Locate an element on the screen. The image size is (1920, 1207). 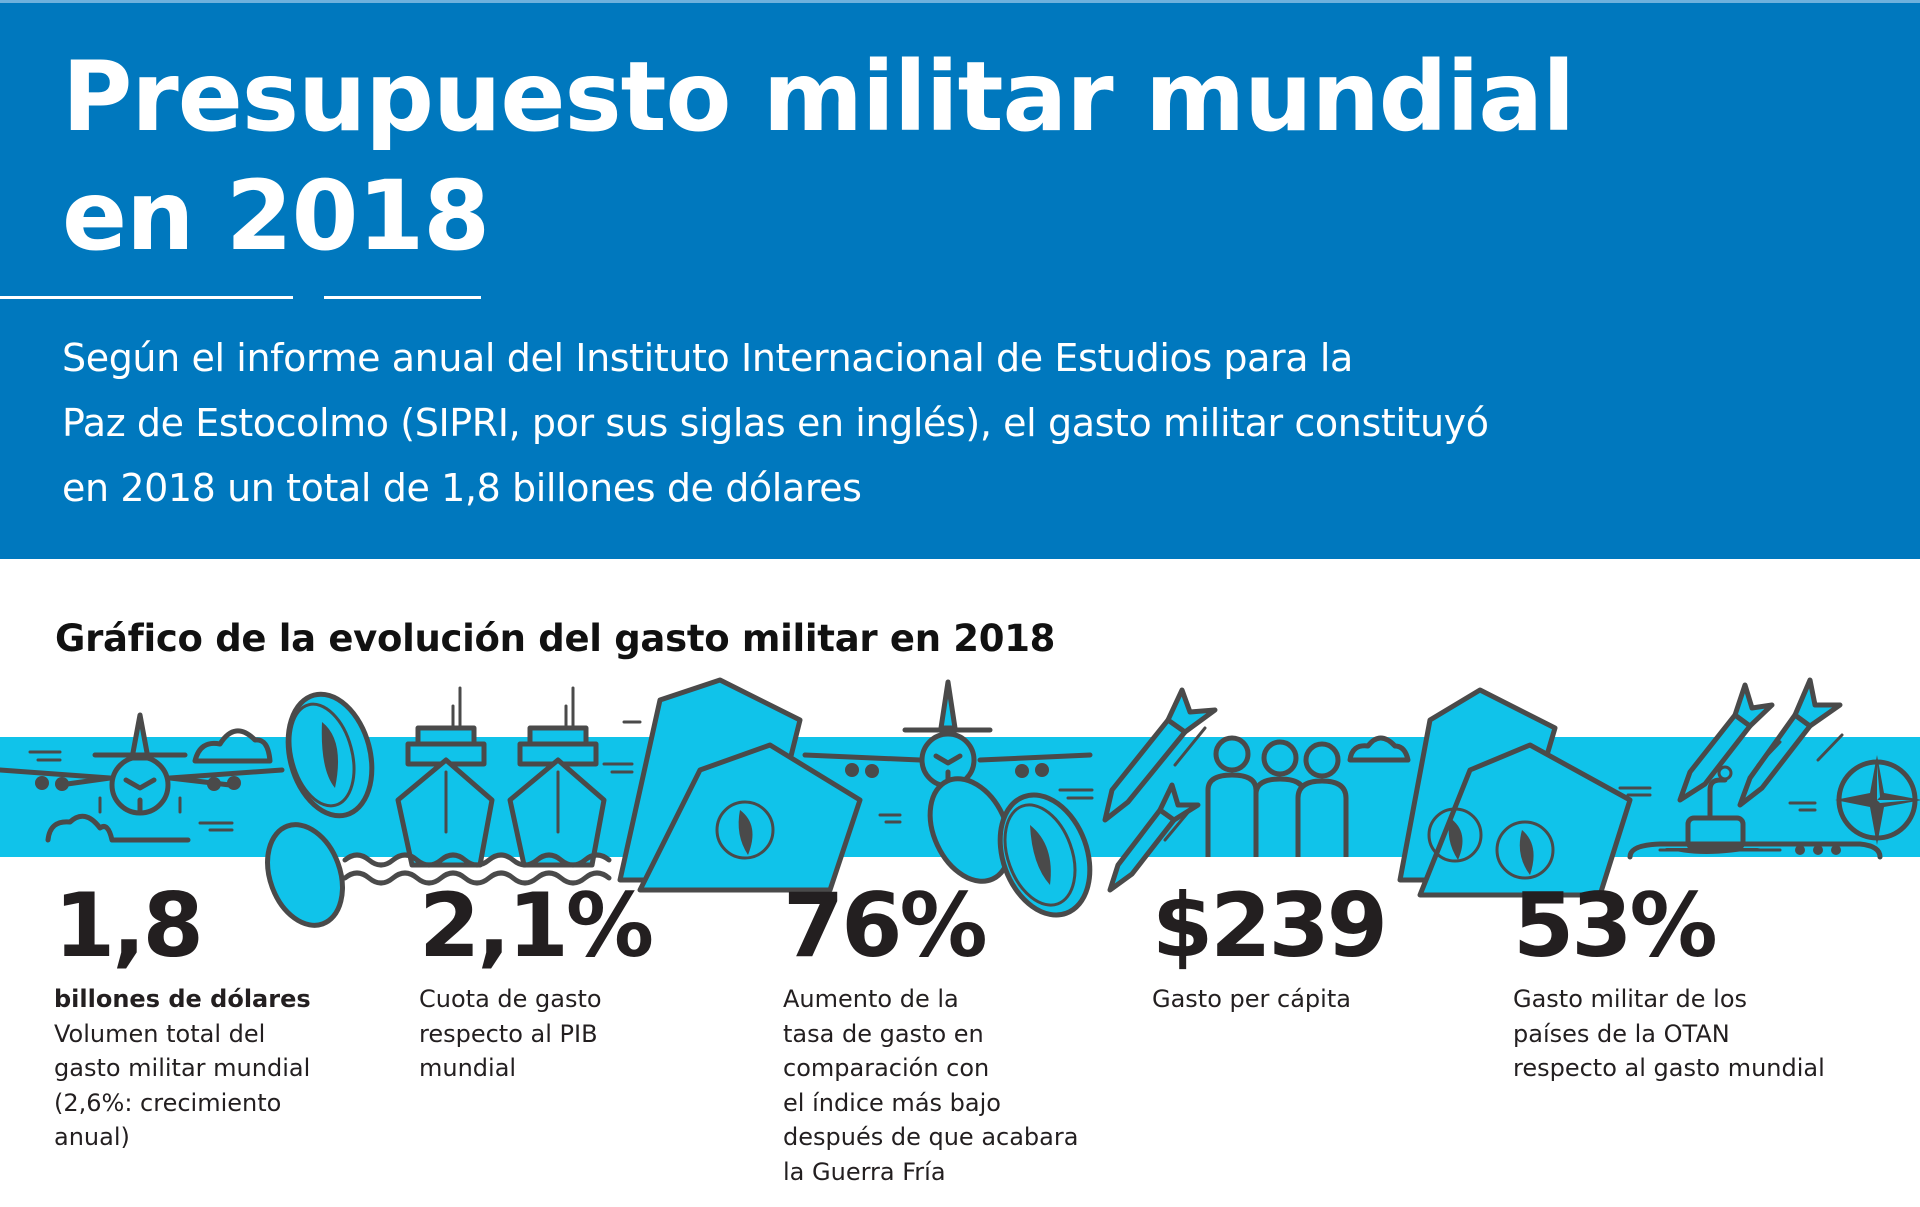
stat-description: Gasto per cápita is located at coordinates (1268, 999).